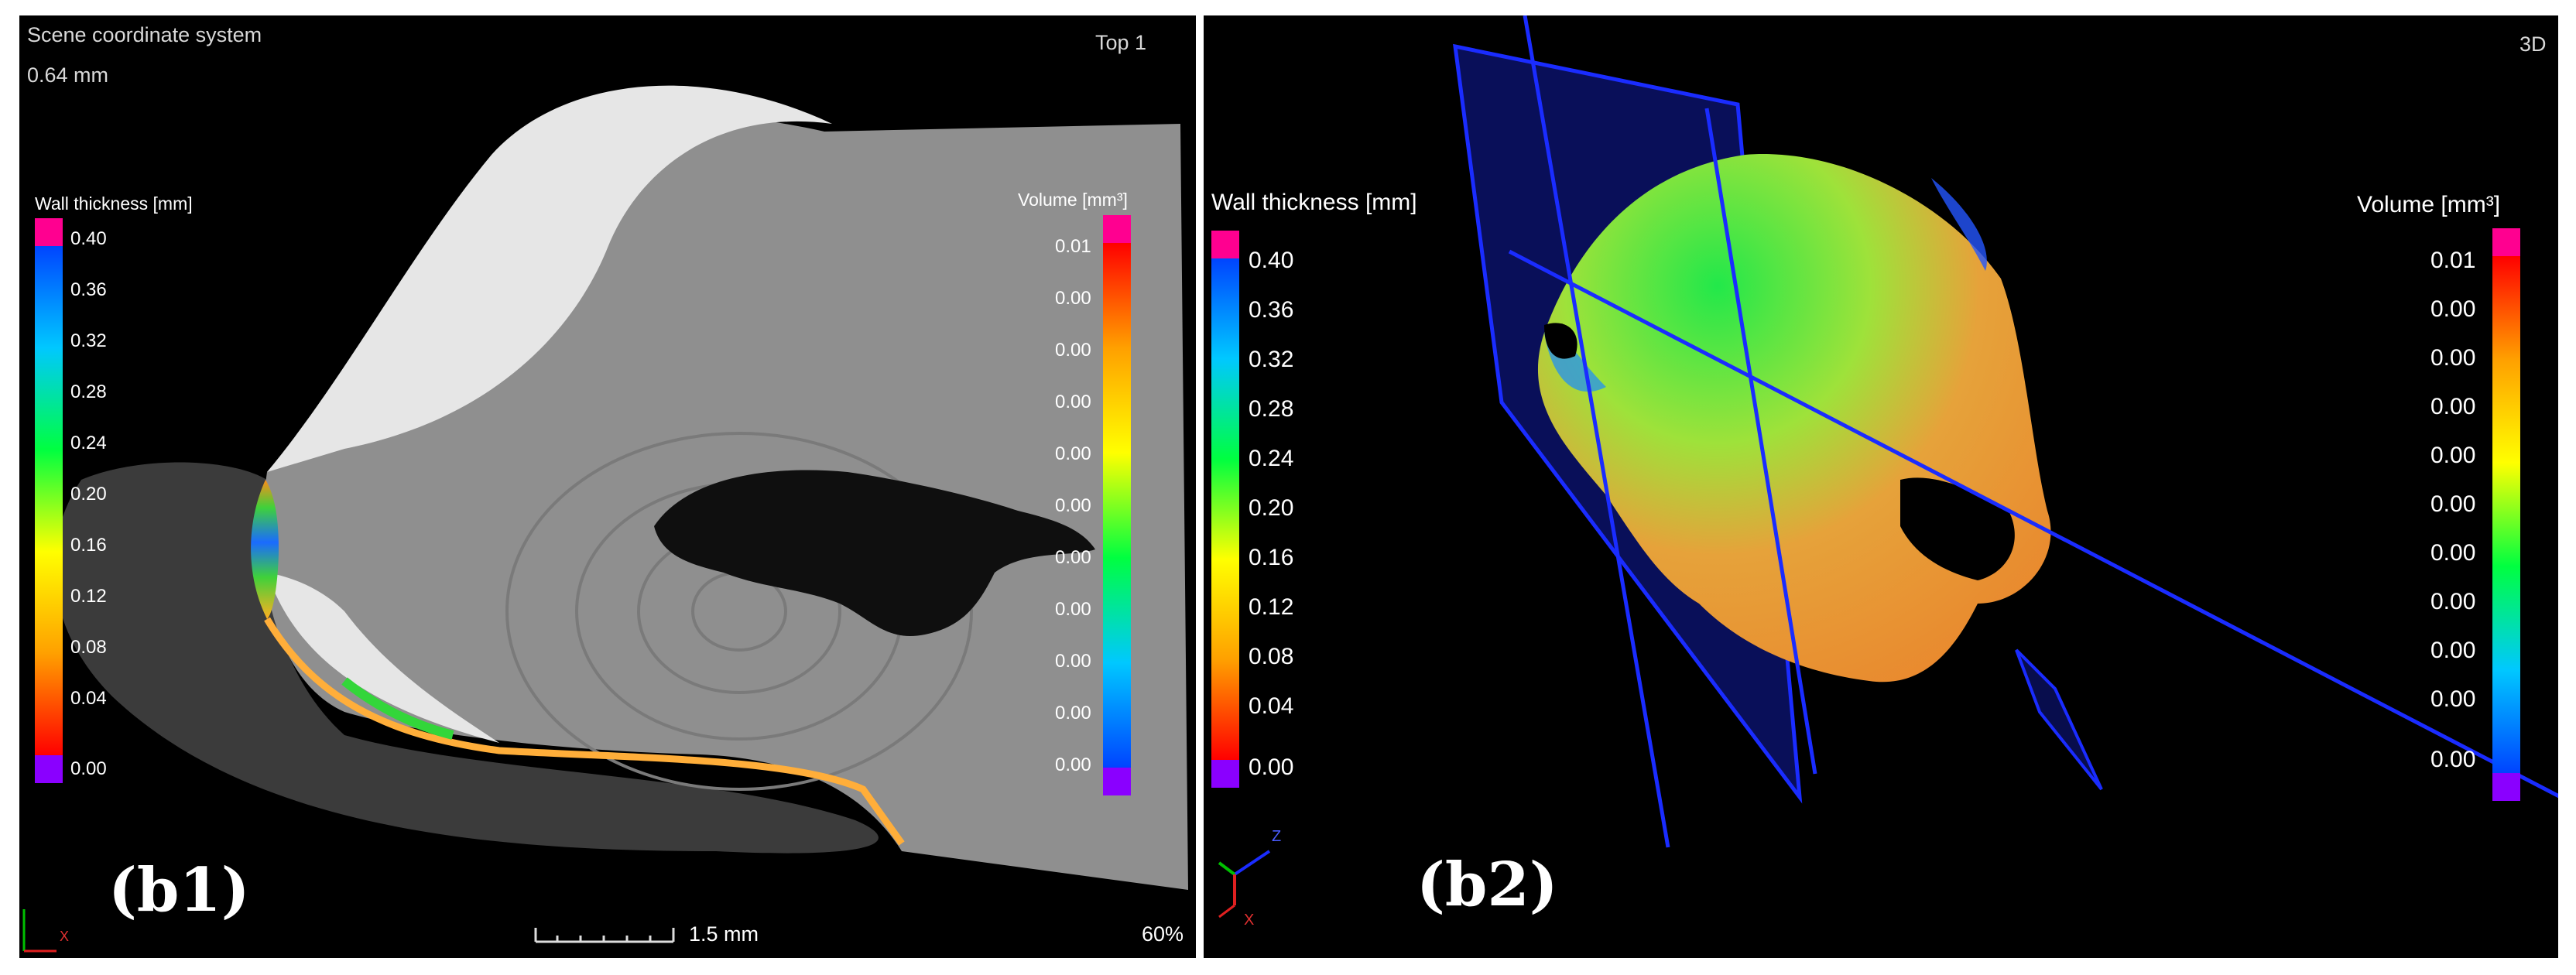 This screenshot has height=975, width=2576. What do you see at coordinates (874, 553) in the screenshot?
I see `cavity-region` at bounding box center [874, 553].